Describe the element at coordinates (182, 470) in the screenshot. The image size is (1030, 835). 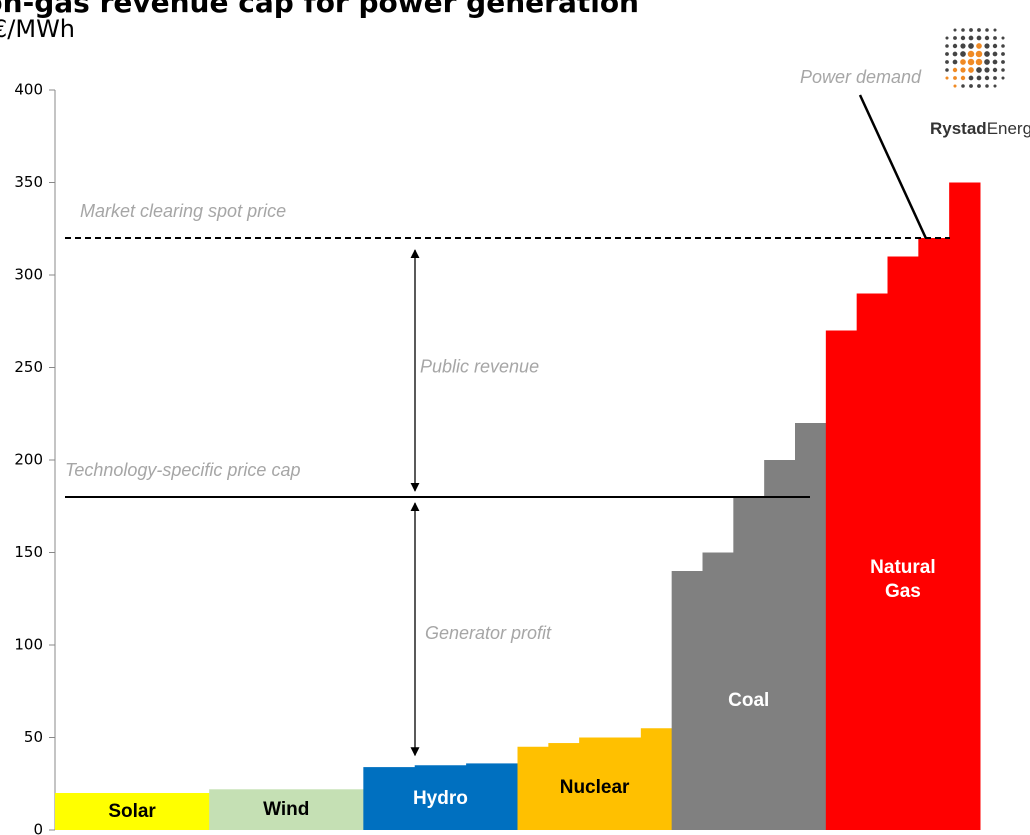
I see `reference-label: Technology-specific price cap` at that location.